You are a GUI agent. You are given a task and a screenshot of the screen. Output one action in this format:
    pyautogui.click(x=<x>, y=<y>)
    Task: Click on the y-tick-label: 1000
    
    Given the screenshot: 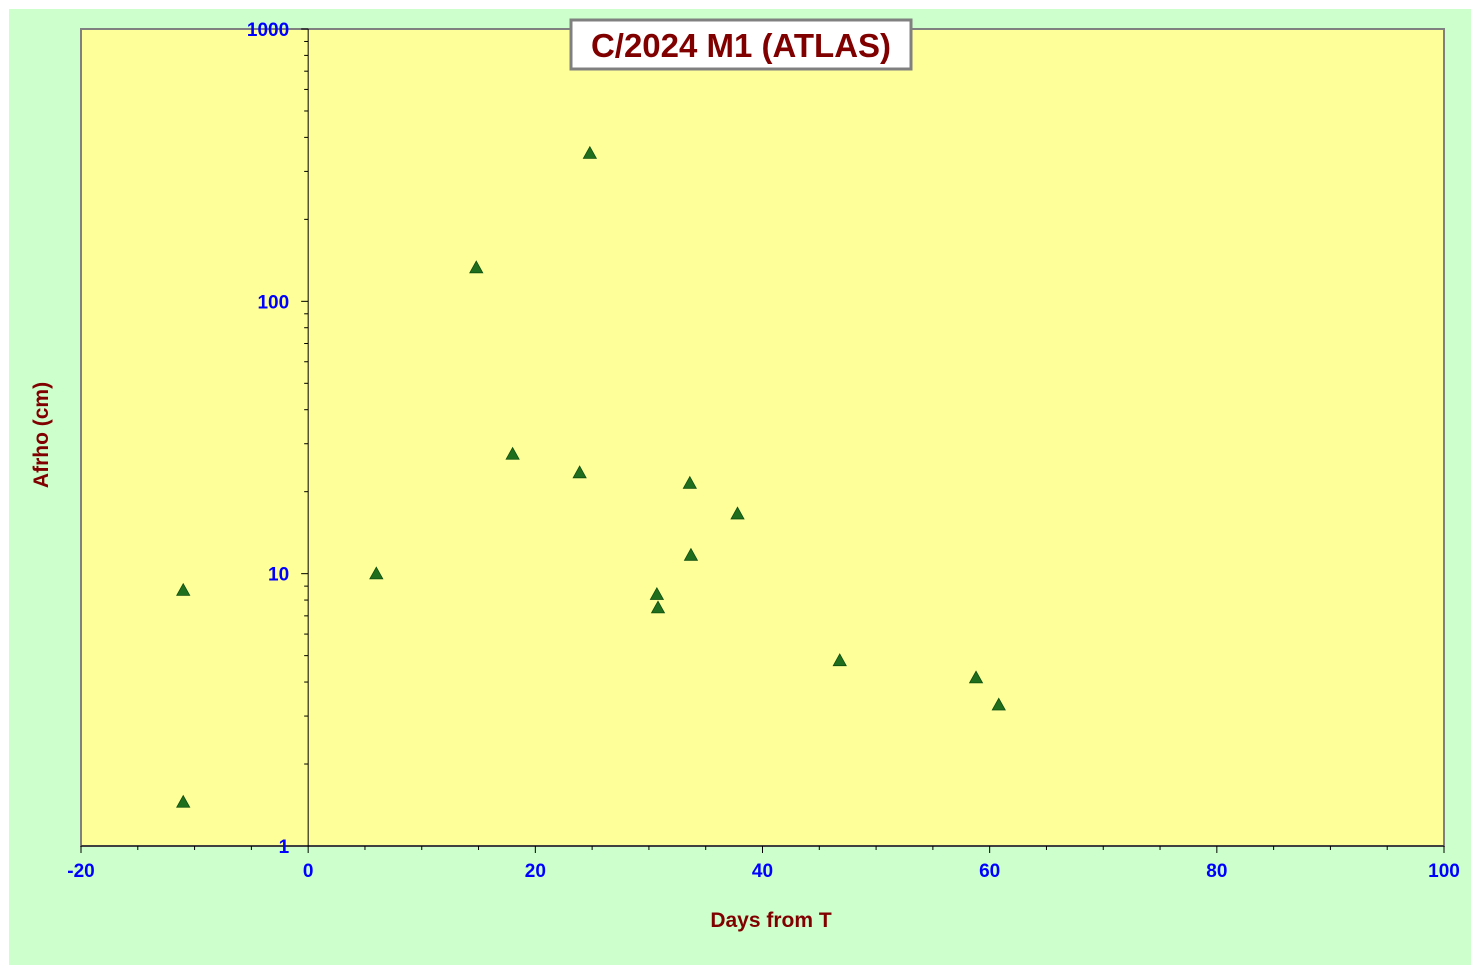 What is the action you would take?
    pyautogui.click(x=268, y=30)
    